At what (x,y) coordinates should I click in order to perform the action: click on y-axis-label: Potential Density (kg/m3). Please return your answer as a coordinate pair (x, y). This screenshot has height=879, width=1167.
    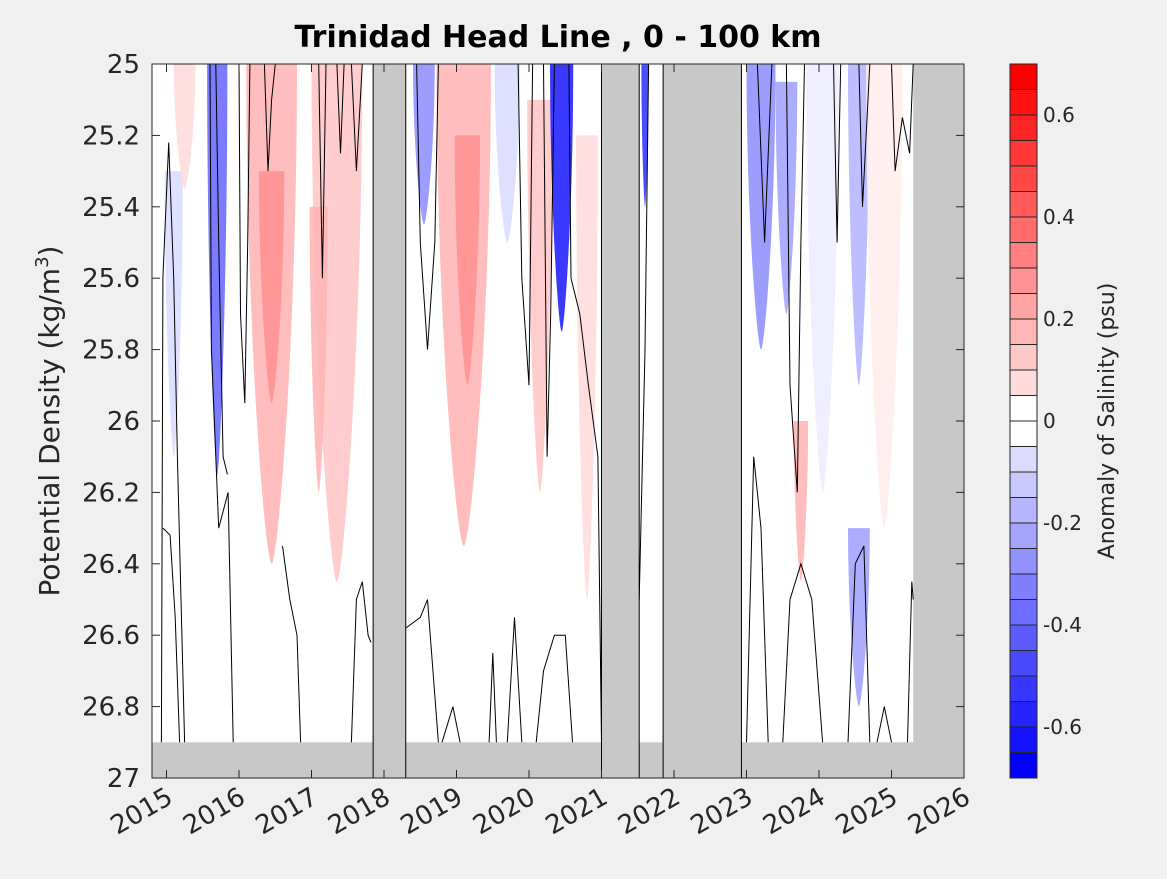
    Looking at the image, I should click on (49, 421).